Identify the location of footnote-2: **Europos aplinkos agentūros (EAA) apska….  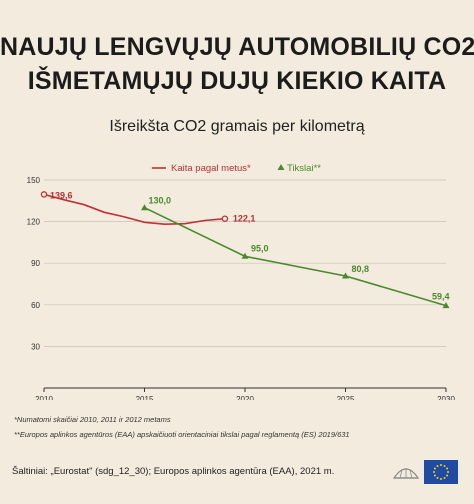
(182, 434).